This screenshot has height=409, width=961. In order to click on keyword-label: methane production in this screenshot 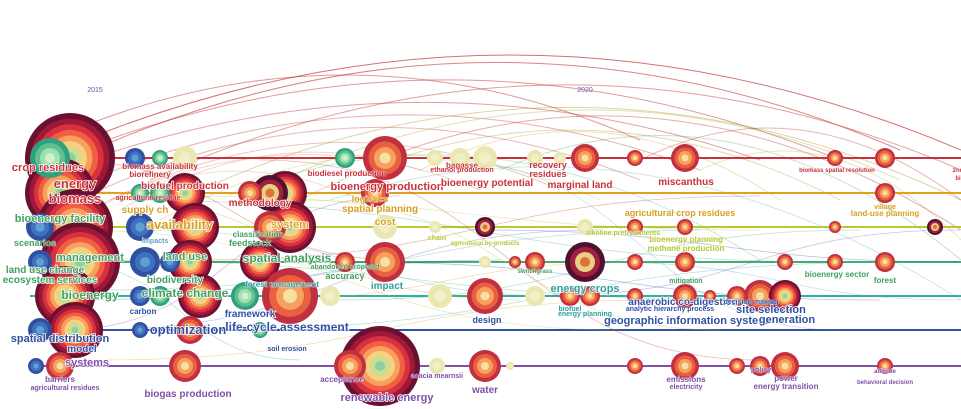, I will do `click(686, 248)`.